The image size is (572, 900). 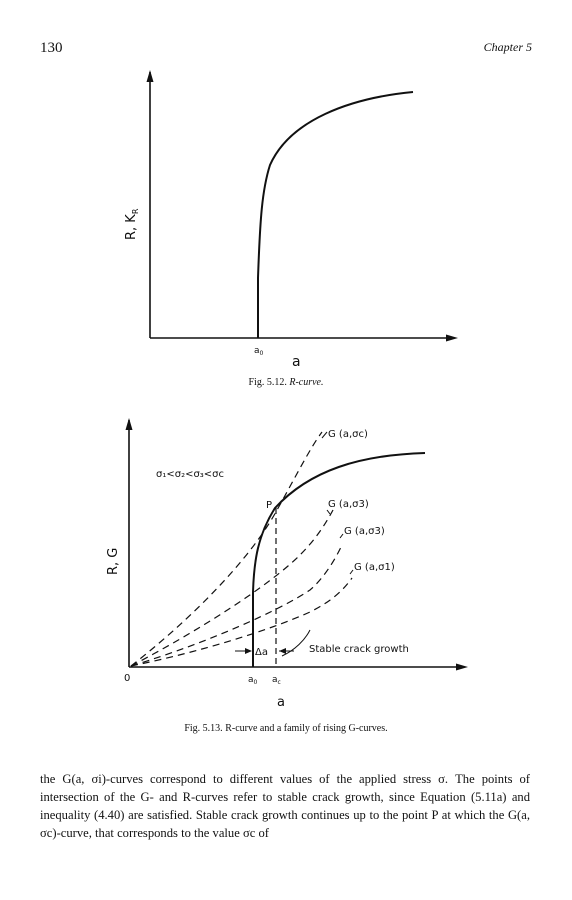 I want to click on fig513-label-sigma-1: G (a,σ1), so click(x=374, y=567).